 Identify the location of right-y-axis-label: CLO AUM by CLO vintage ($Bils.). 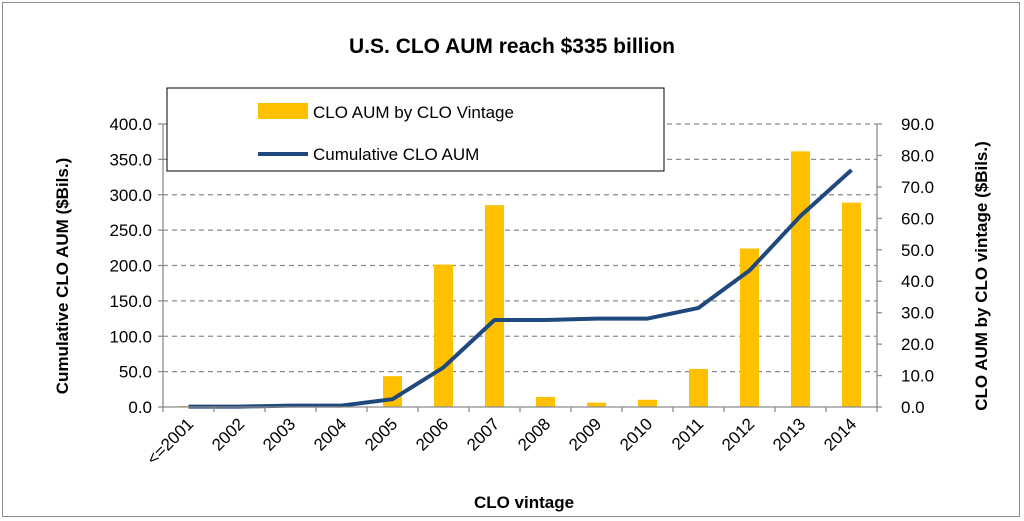
(981, 276).